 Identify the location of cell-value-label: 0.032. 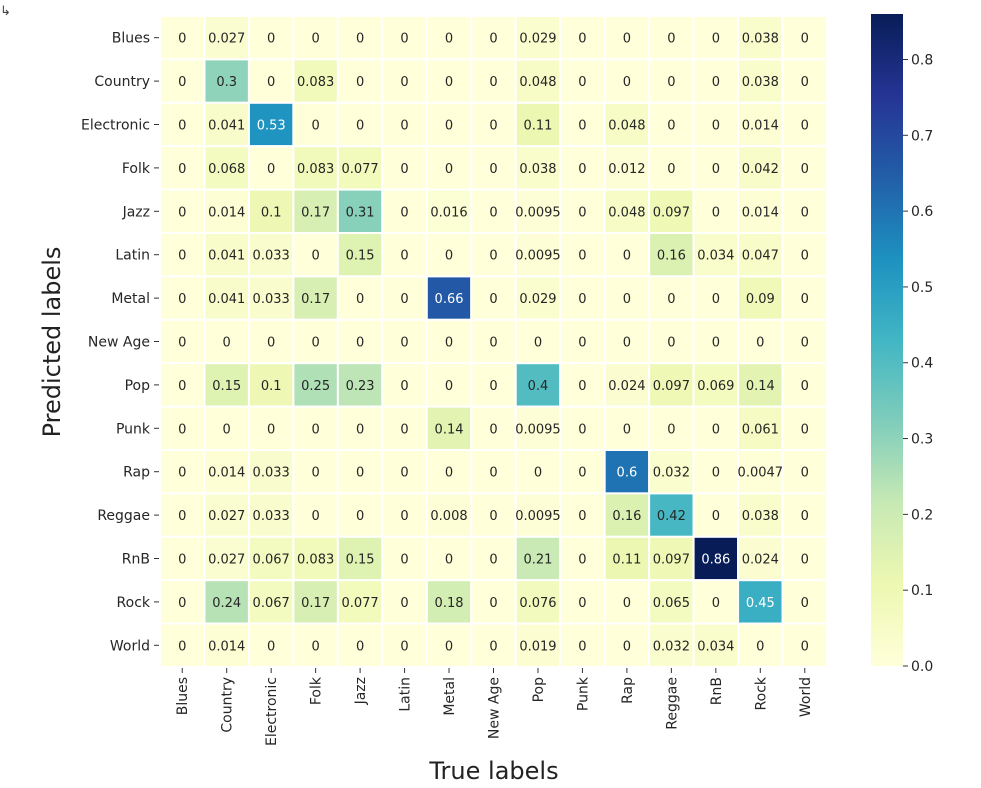
(671, 473).